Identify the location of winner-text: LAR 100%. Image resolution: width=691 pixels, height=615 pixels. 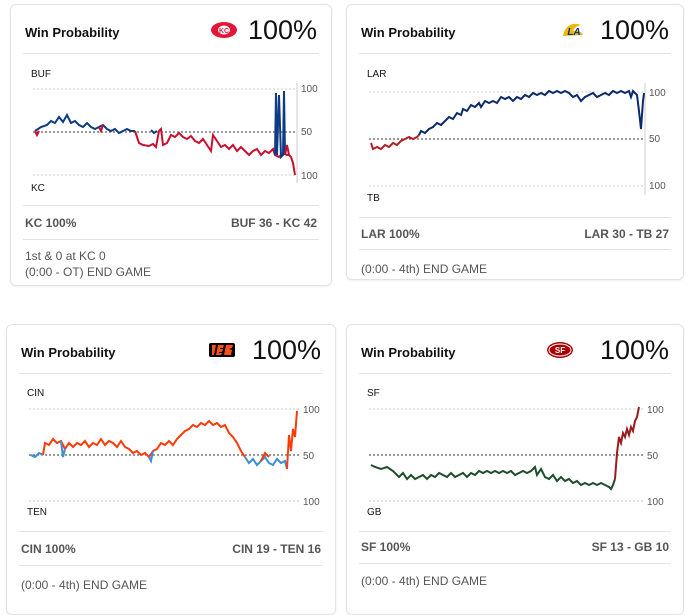
(390, 234).